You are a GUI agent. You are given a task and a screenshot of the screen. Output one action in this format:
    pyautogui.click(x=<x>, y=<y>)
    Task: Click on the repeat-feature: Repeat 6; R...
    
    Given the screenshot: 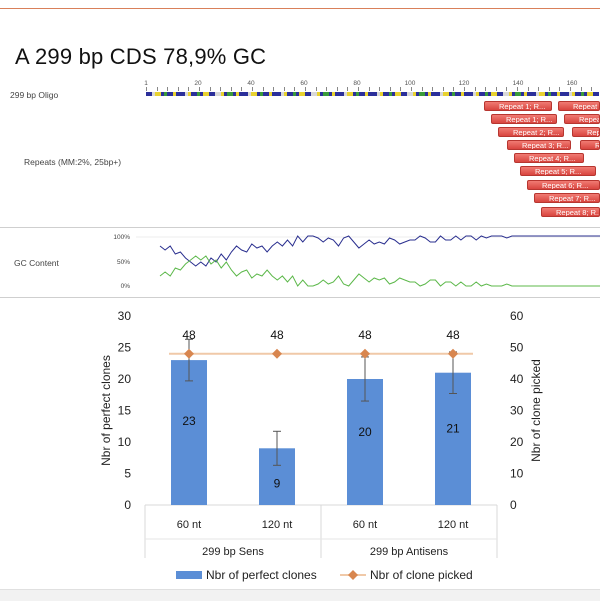 What is the action you would take?
    pyautogui.click(x=563, y=185)
    